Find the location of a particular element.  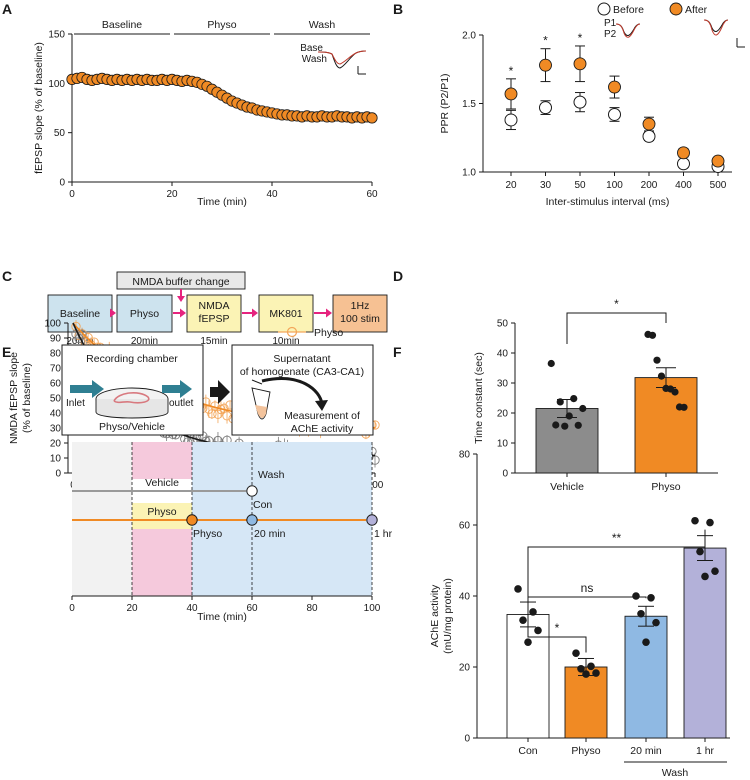

a-x-tick-label: 0 is located at coordinates (72, 194).